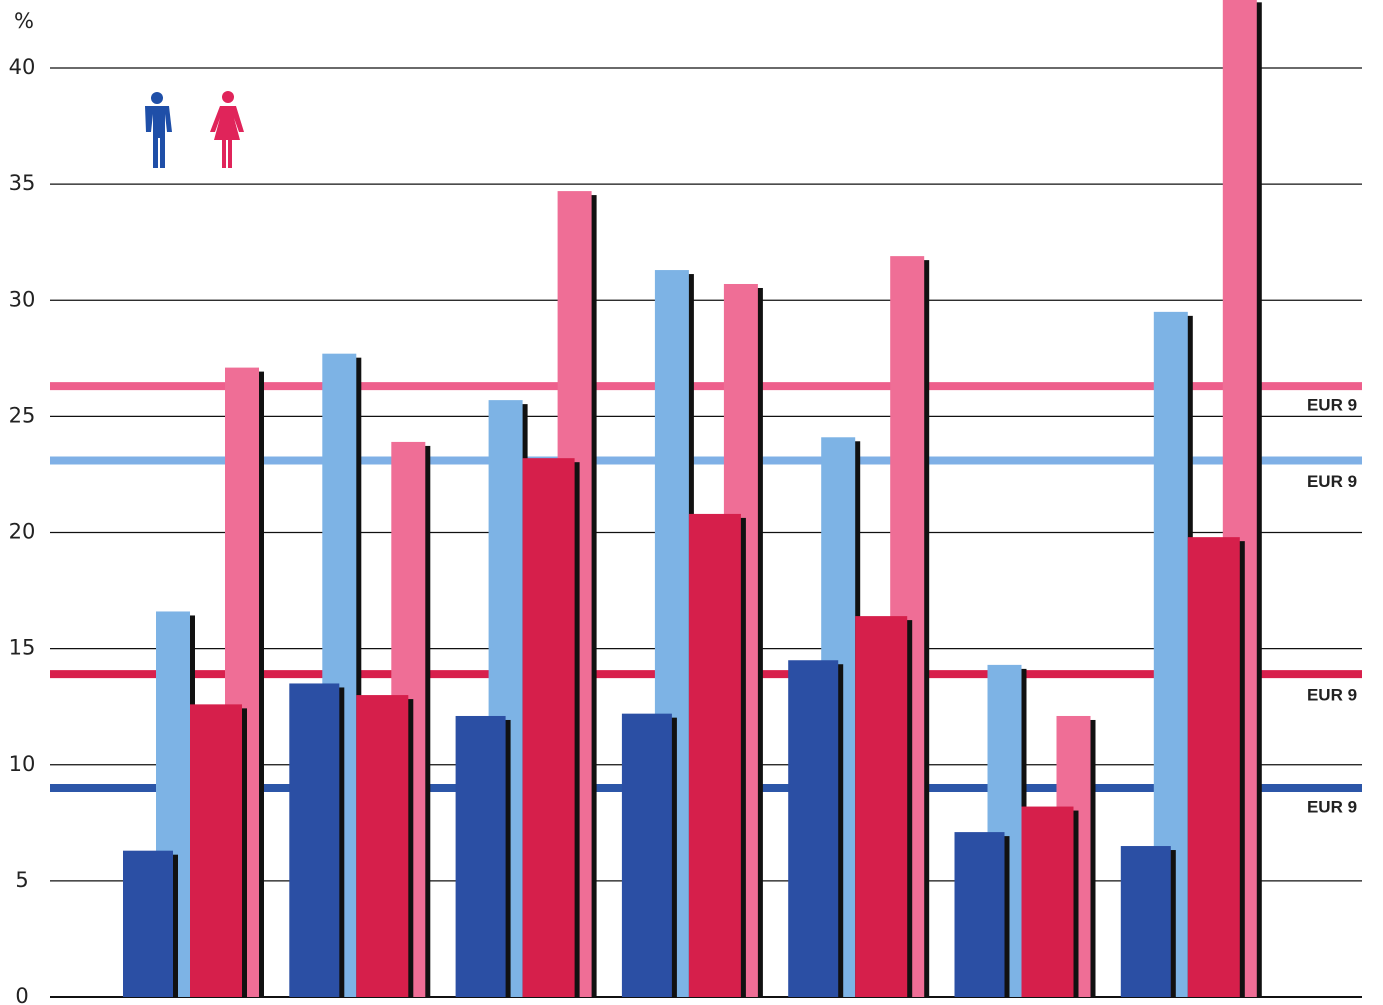  Describe the element at coordinates (22, 764) in the screenshot. I see `y-tick-label: 10` at that location.